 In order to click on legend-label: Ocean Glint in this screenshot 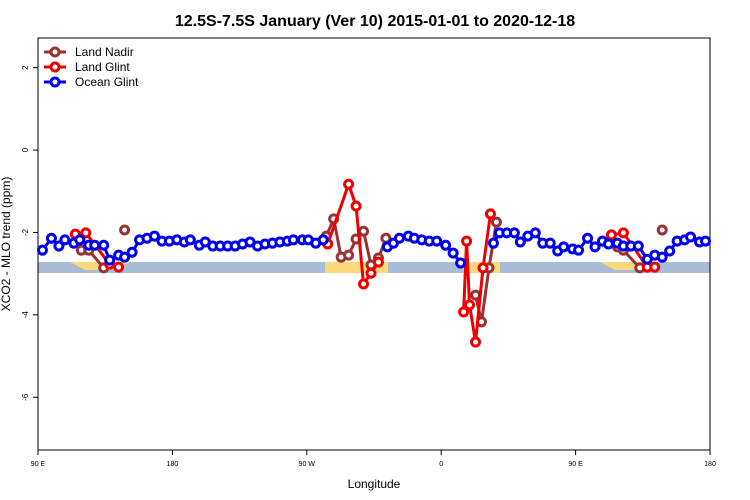, I will do `click(107, 82)`.